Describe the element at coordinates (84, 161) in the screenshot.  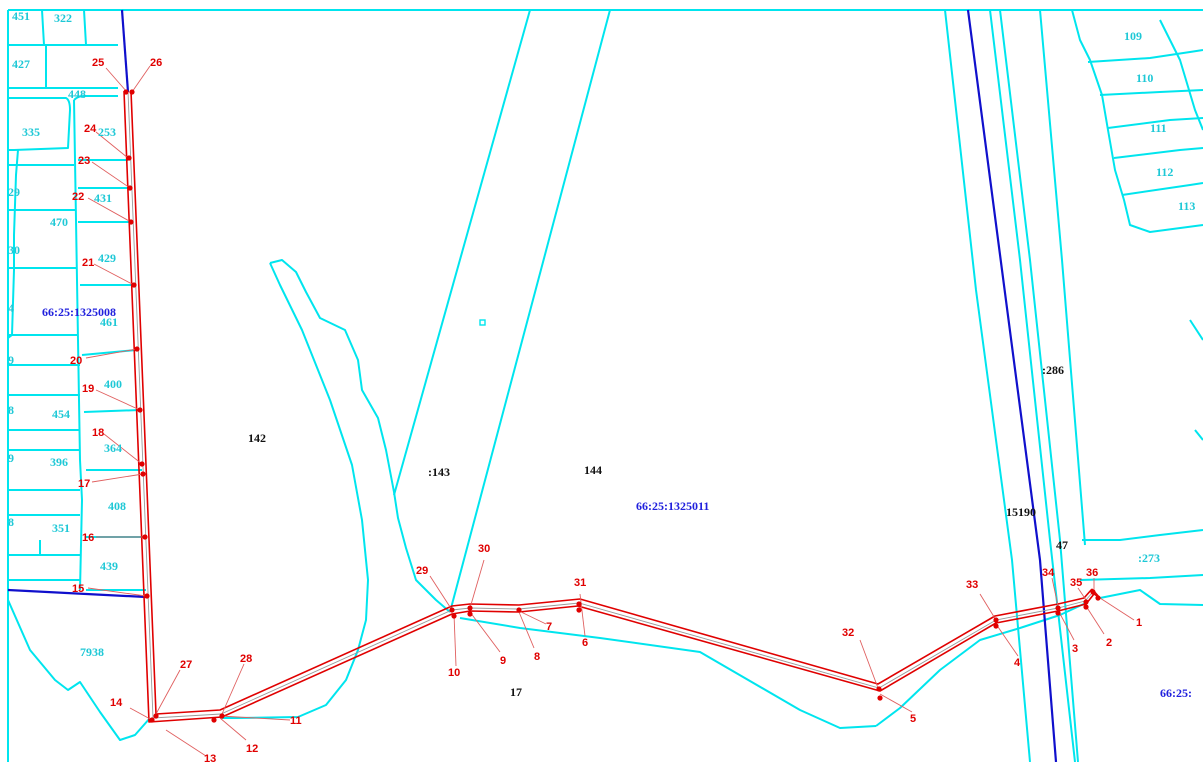
I see `point-label: 23` at that location.